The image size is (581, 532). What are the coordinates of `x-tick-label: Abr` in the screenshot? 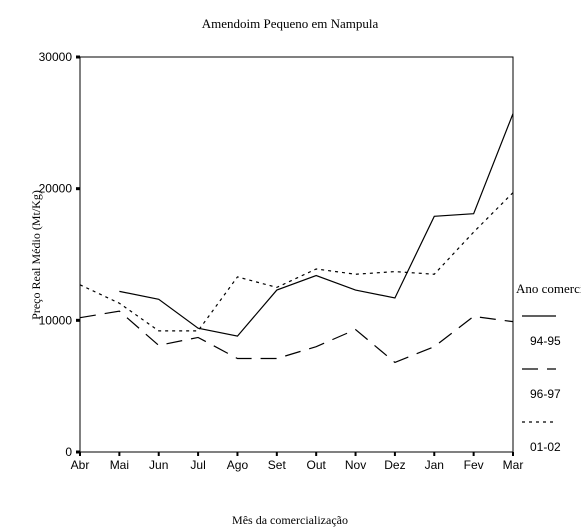 It's located at (80, 465).